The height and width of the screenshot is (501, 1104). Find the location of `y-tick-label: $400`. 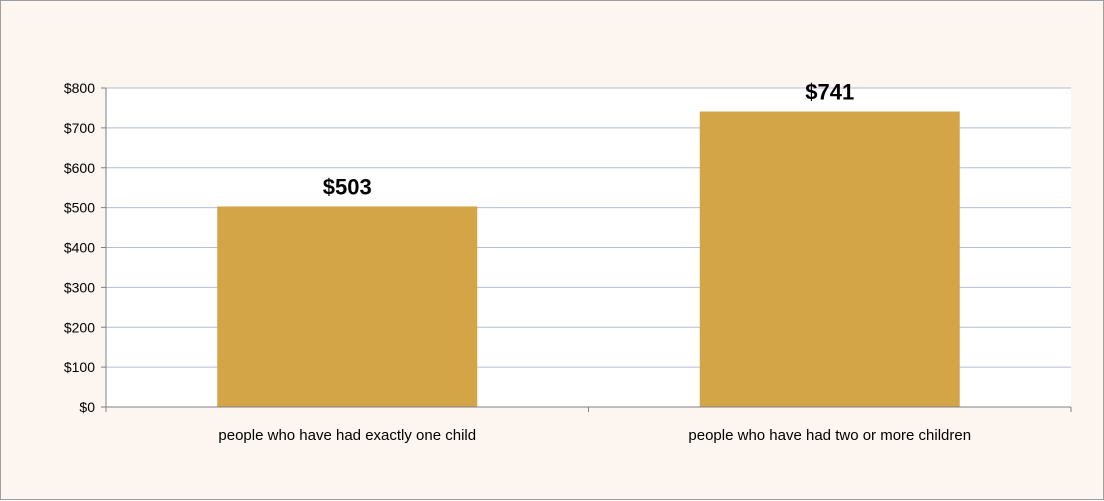

y-tick-label: $400 is located at coordinates (79, 248).